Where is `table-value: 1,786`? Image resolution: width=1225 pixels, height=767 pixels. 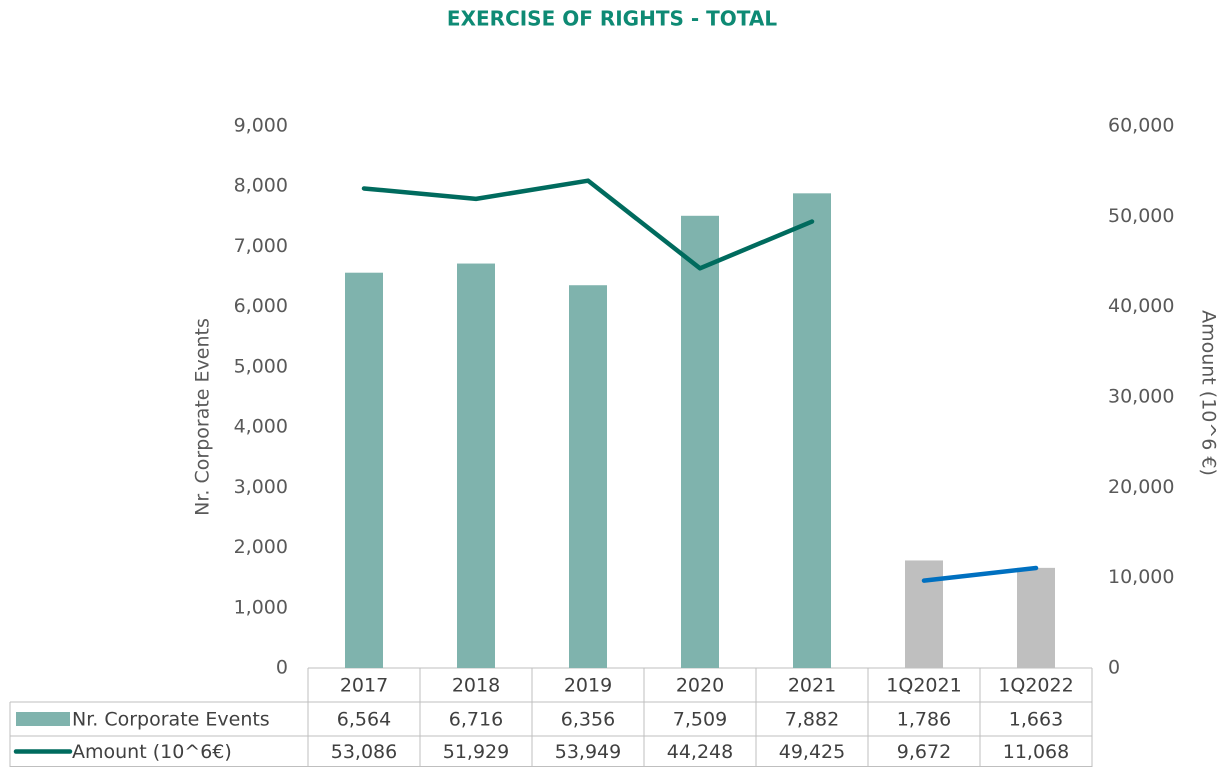
table-value: 1,786 is located at coordinates (924, 720).